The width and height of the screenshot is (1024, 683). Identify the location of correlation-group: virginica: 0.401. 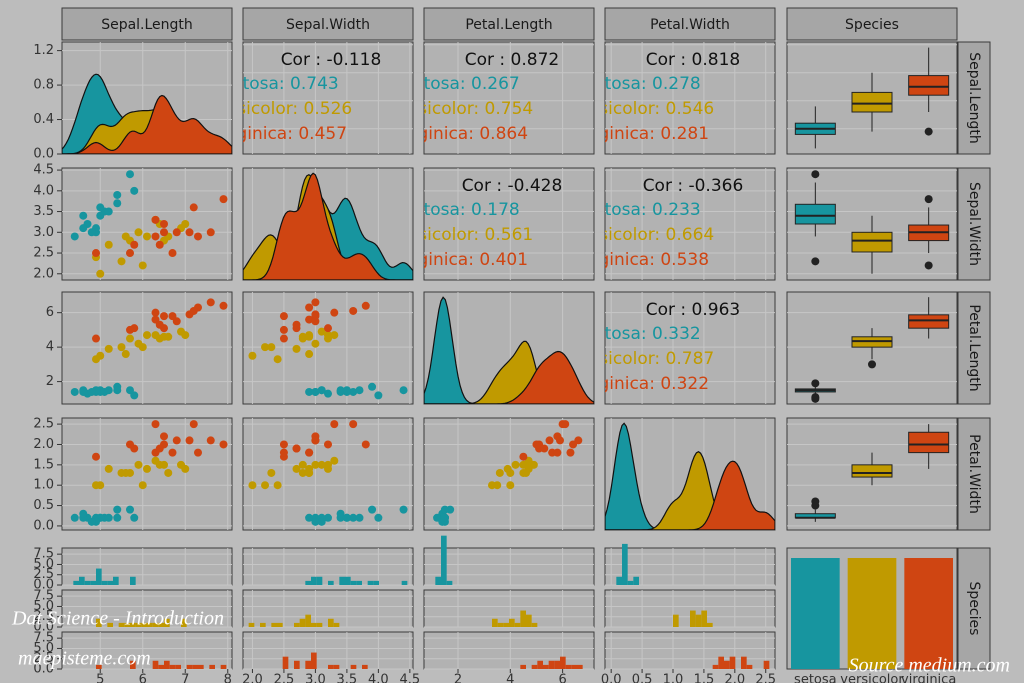
(462, 260).